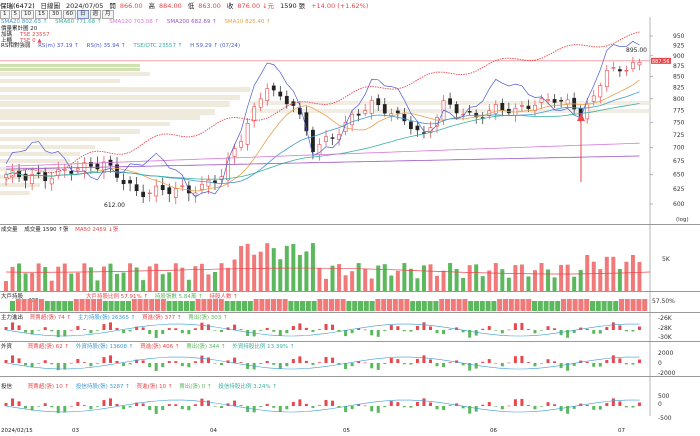 This screenshot has height=436, width=700. What do you see at coordinates (350, 327) in the screenshot?
I see `main-force-chart: -26K -28K -30K` at bounding box center [350, 327].